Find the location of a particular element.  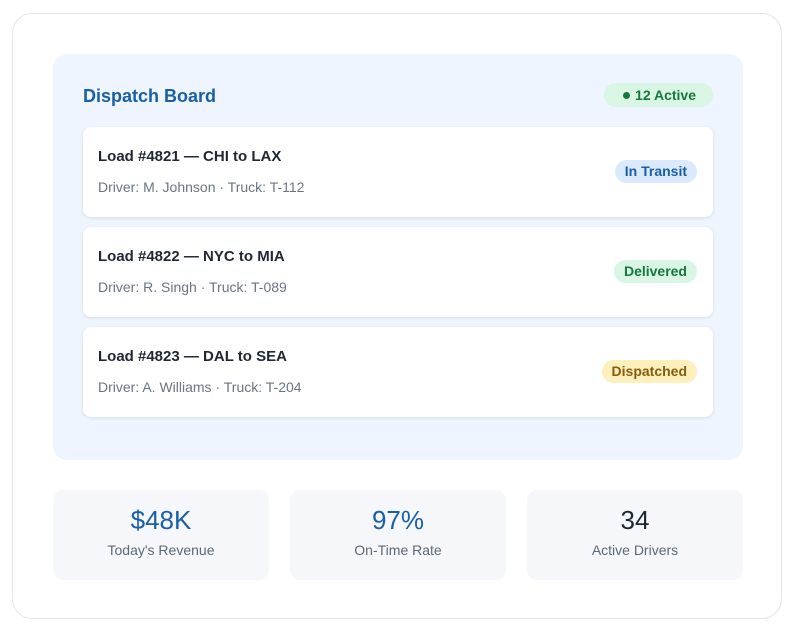

load-details: Driver: M. Johnson · Truck: T-112 is located at coordinates (201, 187).